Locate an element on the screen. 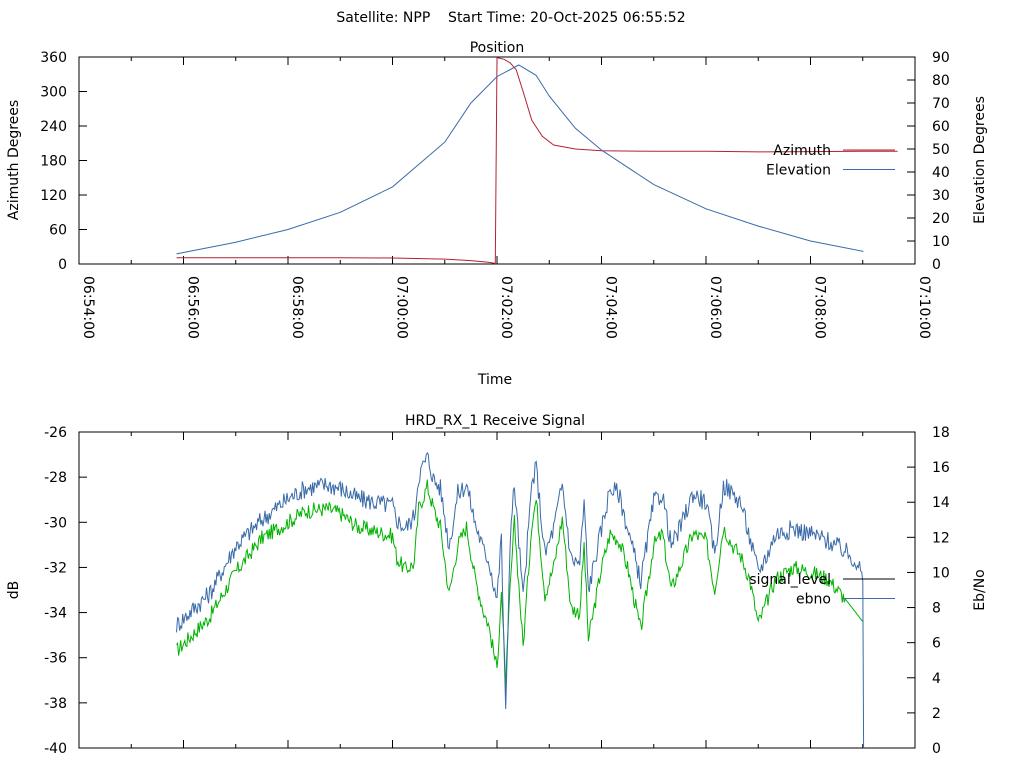 The image size is (1024, 768). db-axis-label: dB is located at coordinates (14, 590).